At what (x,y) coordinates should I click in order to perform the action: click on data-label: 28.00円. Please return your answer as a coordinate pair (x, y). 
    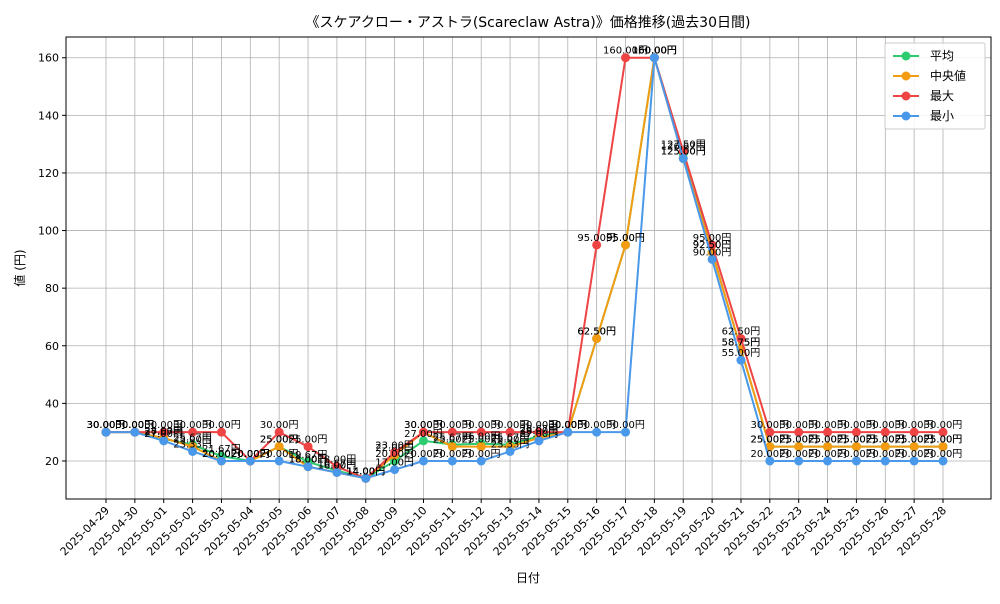
    Looking at the image, I should click on (163, 431).